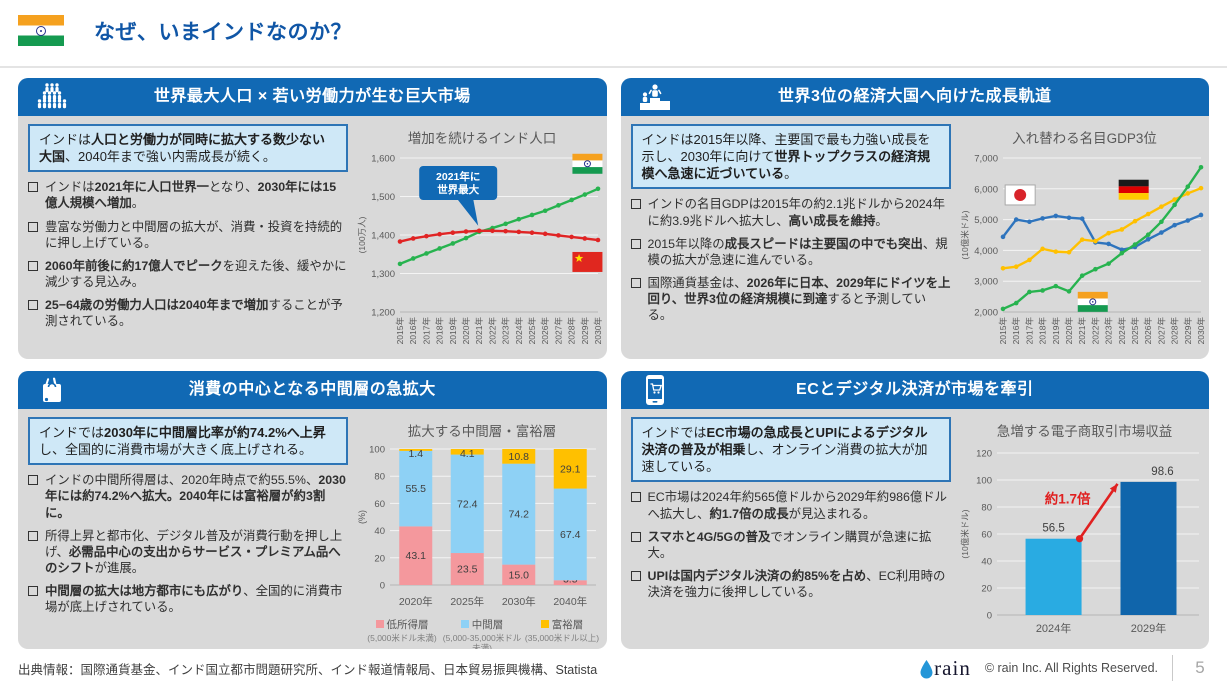 The width and height of the screenshot is (1227, 685). What do you see at coordinates (1200, 667) in the screenshot?
I see `page-number: 5` at bounding box center [1200, 667].